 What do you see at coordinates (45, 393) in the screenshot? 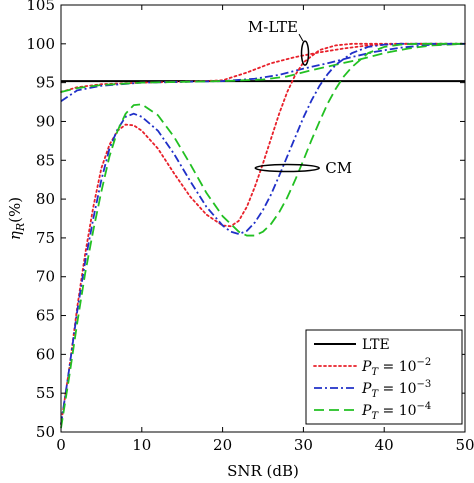
I see `y-tick-label: 55` at bounding box center [45, 393].